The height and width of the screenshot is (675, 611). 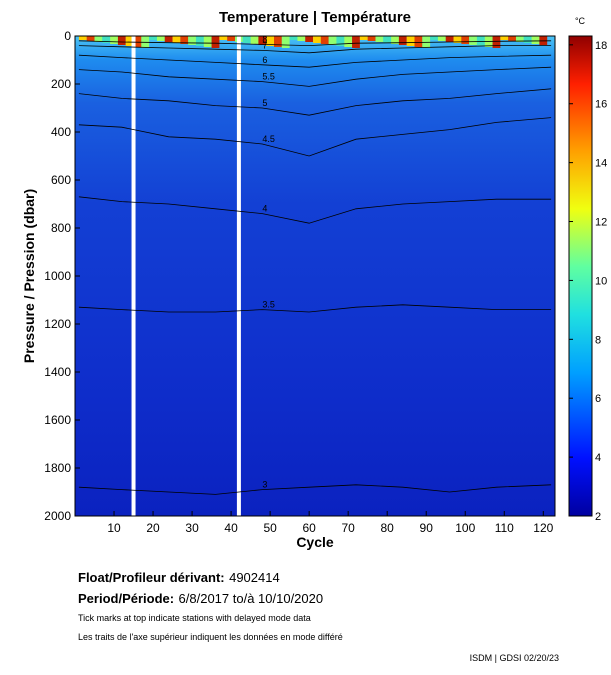 What do you see at coordinates (315, 17) in the screenshot?
I see `chart-title: Temperature | Température` at bounding box center [315, 17].